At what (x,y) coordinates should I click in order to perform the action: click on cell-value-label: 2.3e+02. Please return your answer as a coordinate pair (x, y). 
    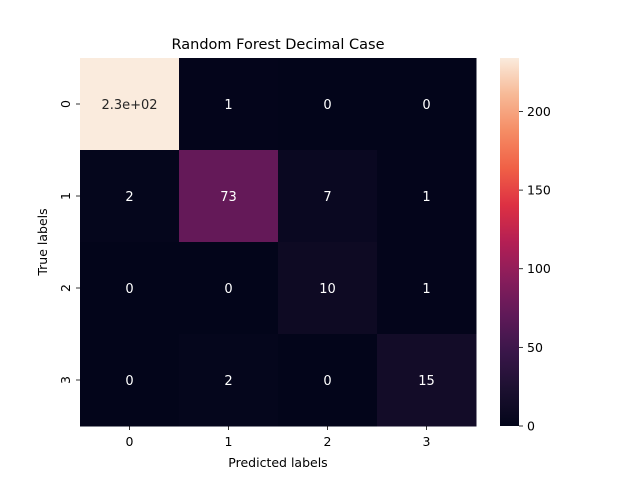
    Looking at the image, I should click on (129, 105).